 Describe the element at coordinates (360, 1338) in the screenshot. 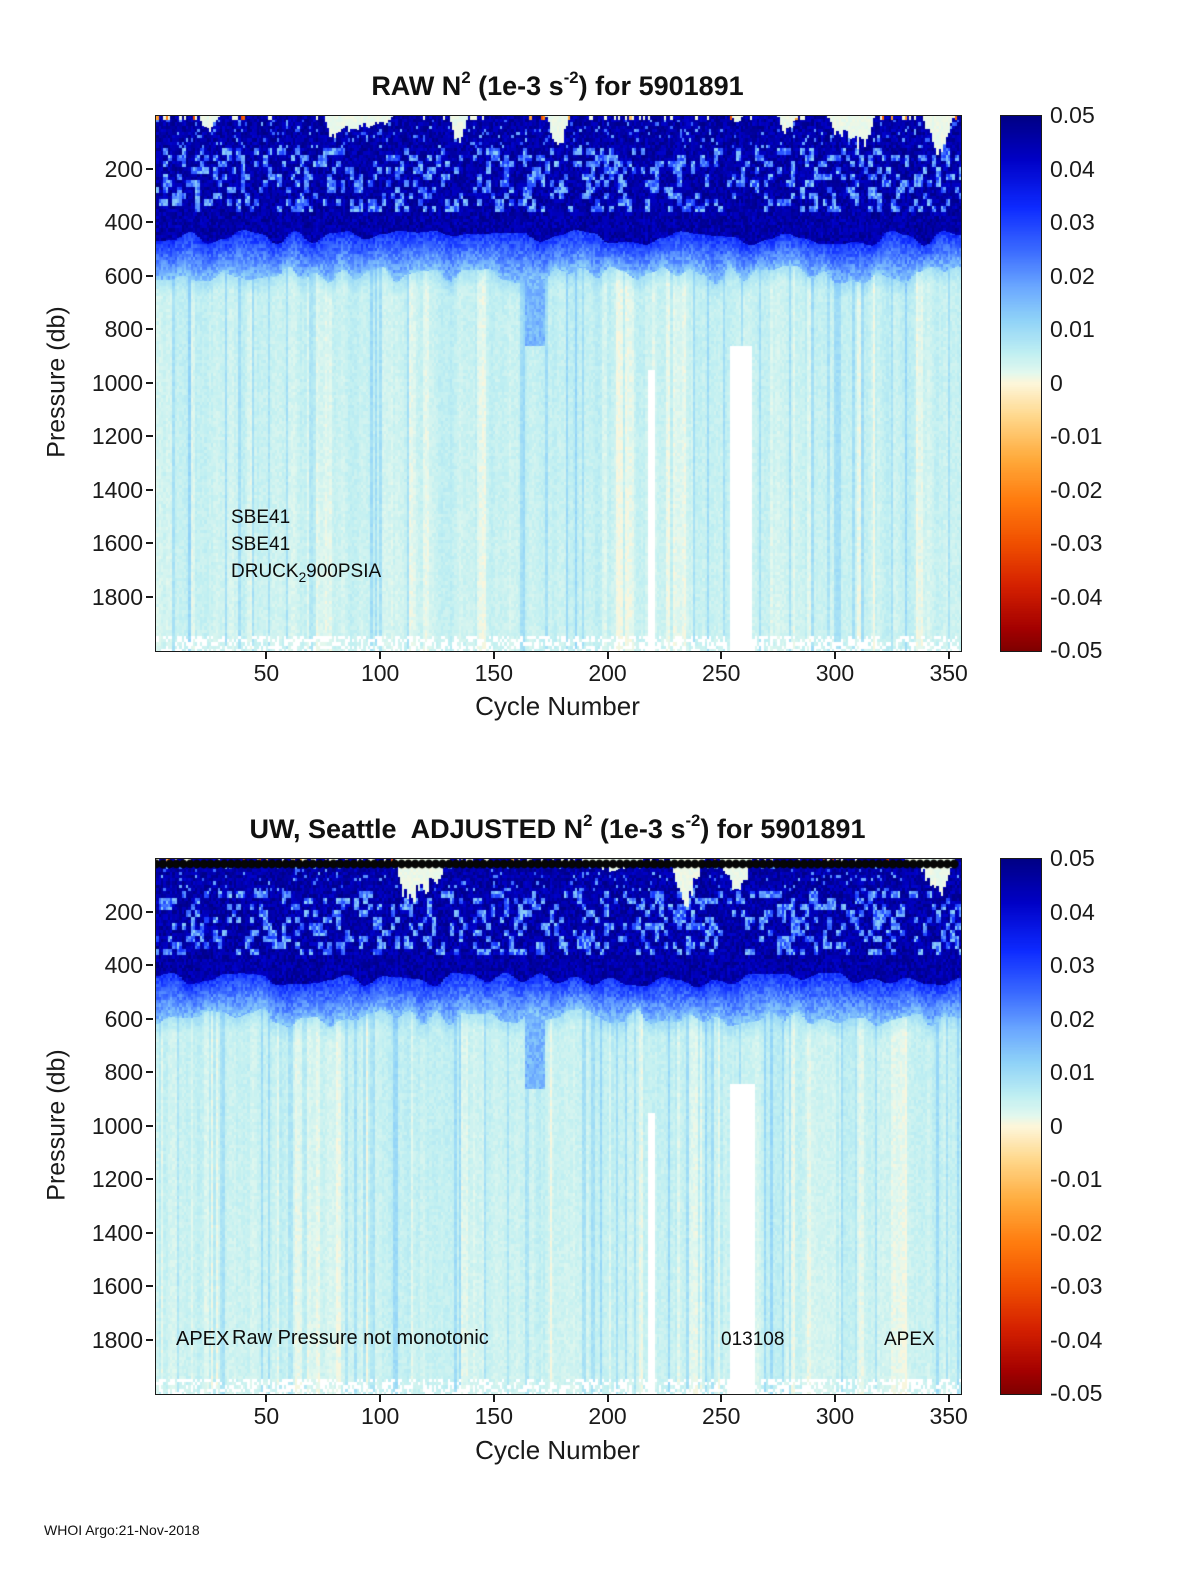

I see `annotation-pressure-warning: Raw Pressure not monotonic` at that location.